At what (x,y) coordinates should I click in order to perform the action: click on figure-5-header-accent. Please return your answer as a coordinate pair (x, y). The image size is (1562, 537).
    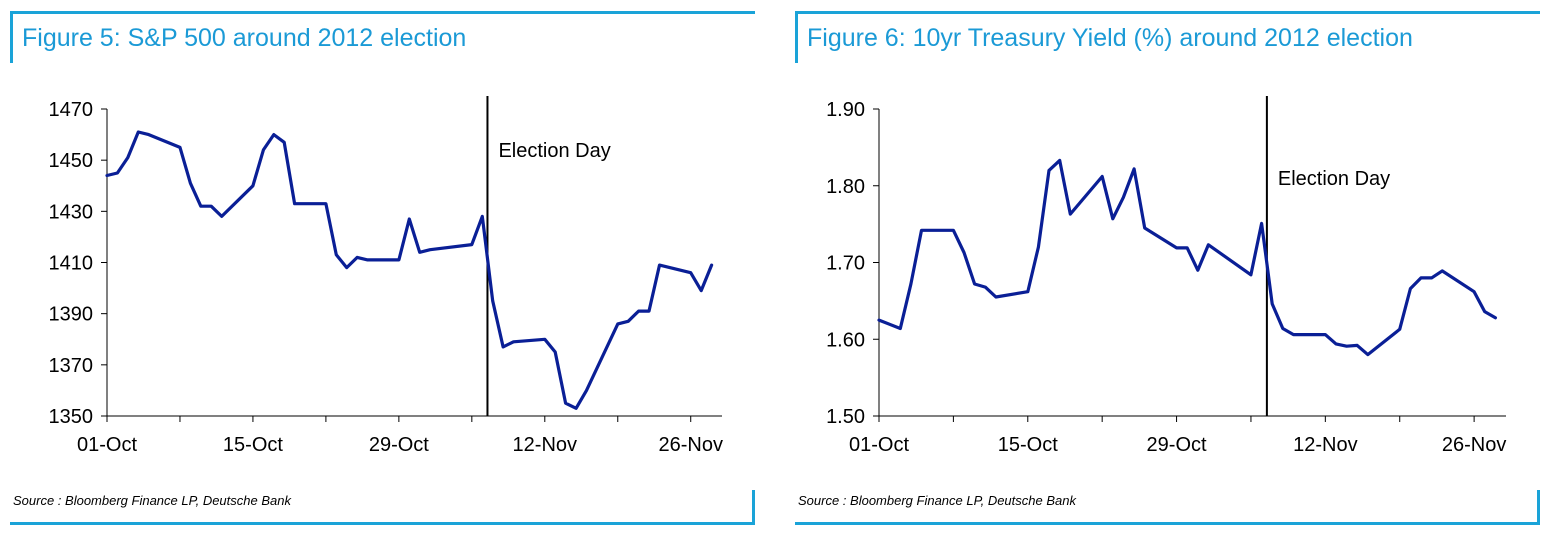
    Looking at the image, I should click on (11, 37).